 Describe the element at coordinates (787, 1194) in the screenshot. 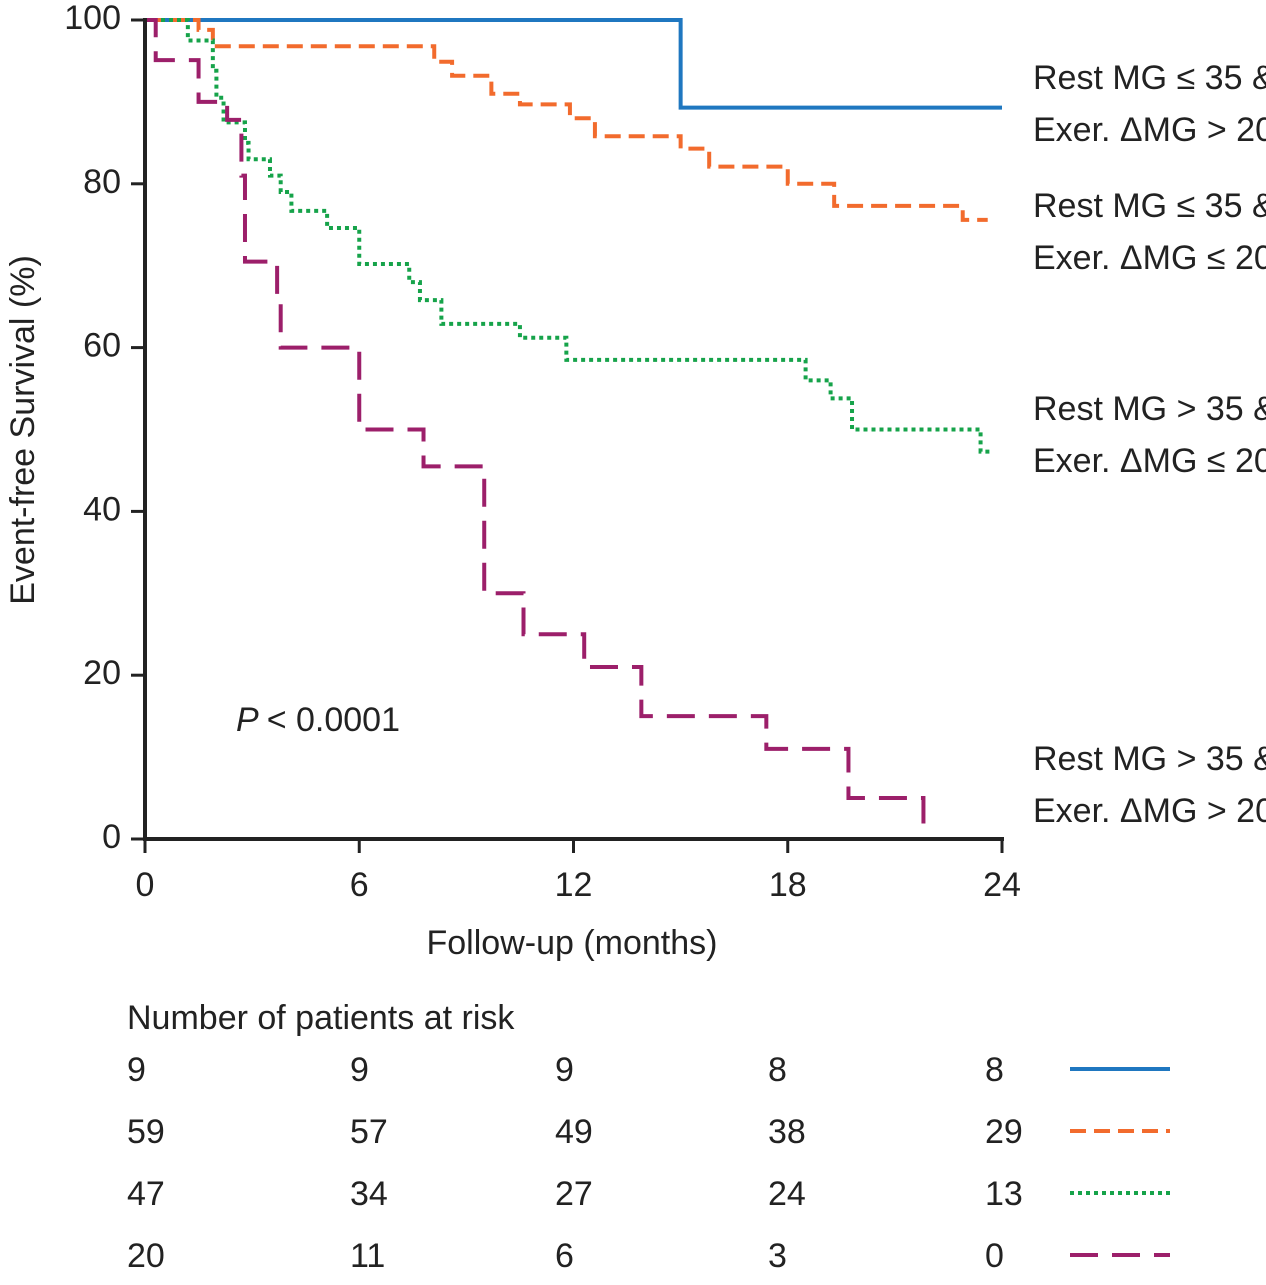

I see `risk-count: 24` at that location.